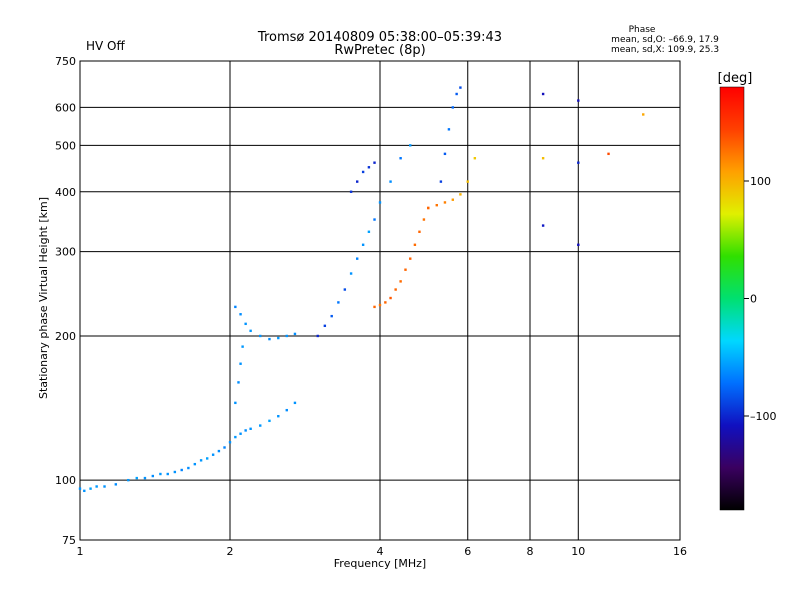 This screenshot has height=600, width=800. I want to click on y-tick-label: 300, so click(65, 252).